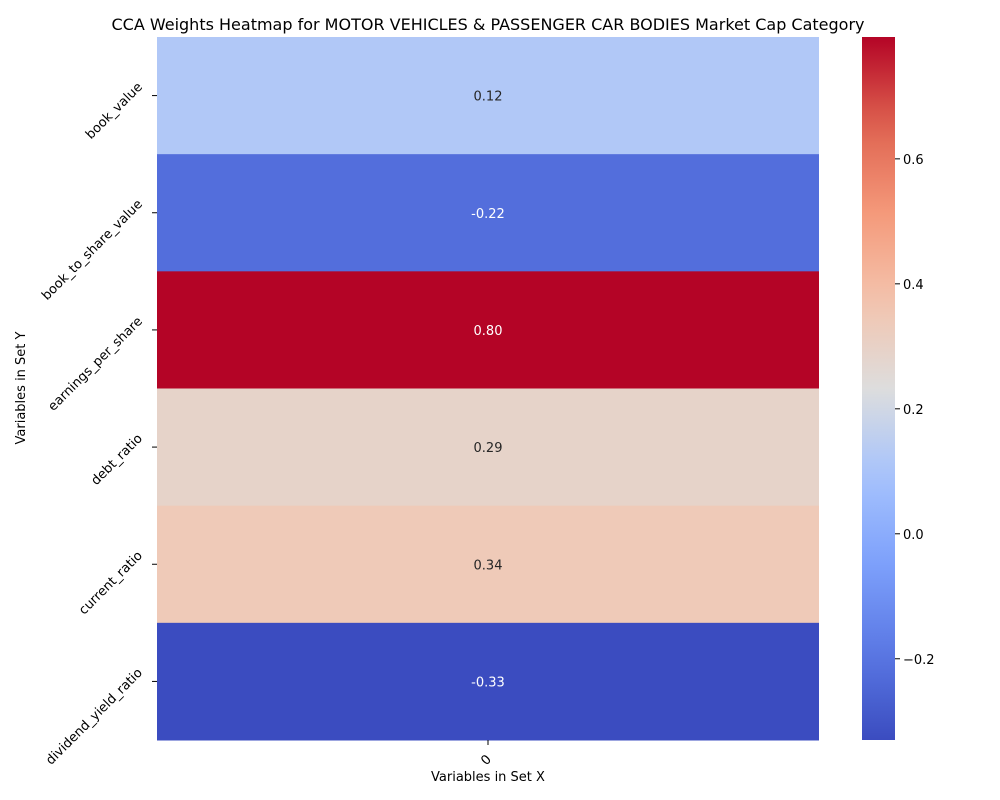 This screenshot has width=1000, height=800. I want to click on y-tick-label: earnings_per_share, so click(96, 364).